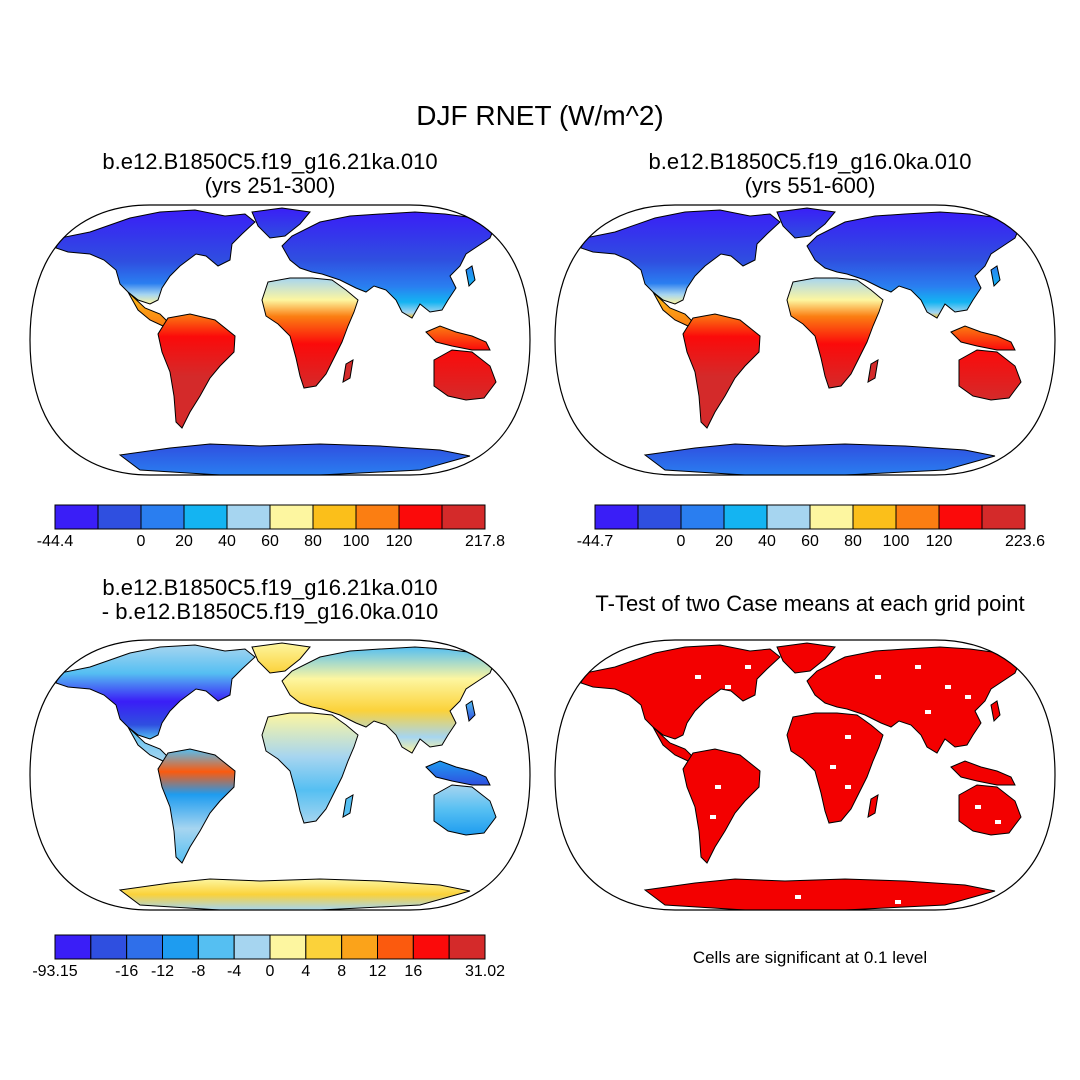 The image size is (1080, 1080). What do you see at coordinates (939, 541) in the screenshot?
I see `colorbar-0ka-tick-label: 120` at bounding box center [939, 541].